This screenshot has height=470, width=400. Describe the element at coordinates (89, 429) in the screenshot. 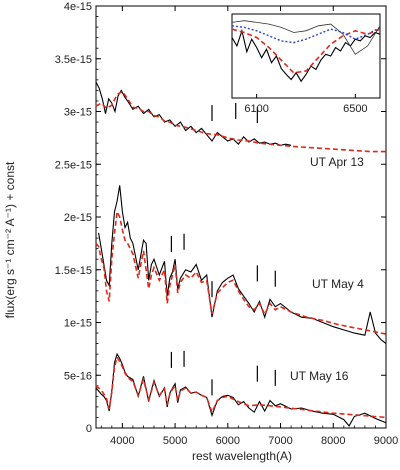

I see `y-tick-label: 0` at that location.